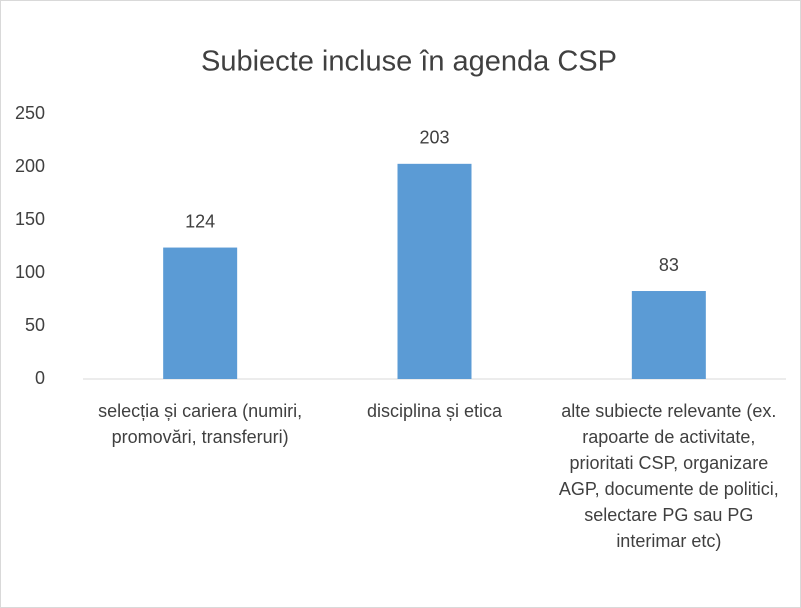  I want to click on y-tick-label: 200, so click(30, 166).